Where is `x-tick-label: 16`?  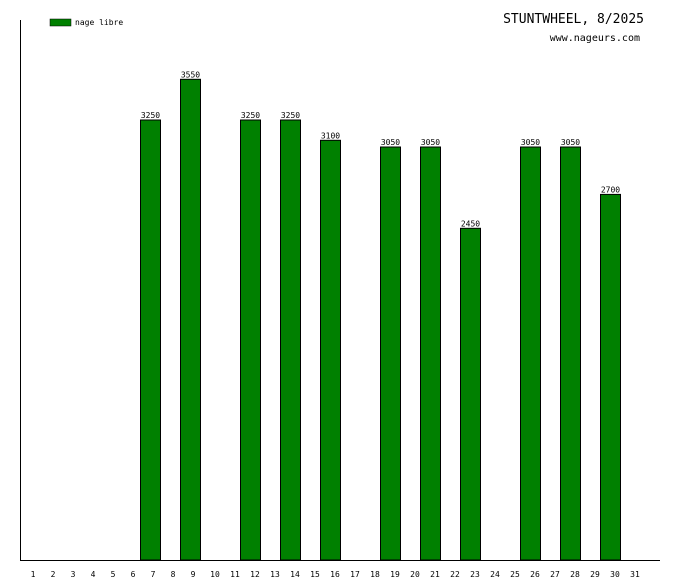 x-tick-label: 16 is located at coordinates (335, 574).